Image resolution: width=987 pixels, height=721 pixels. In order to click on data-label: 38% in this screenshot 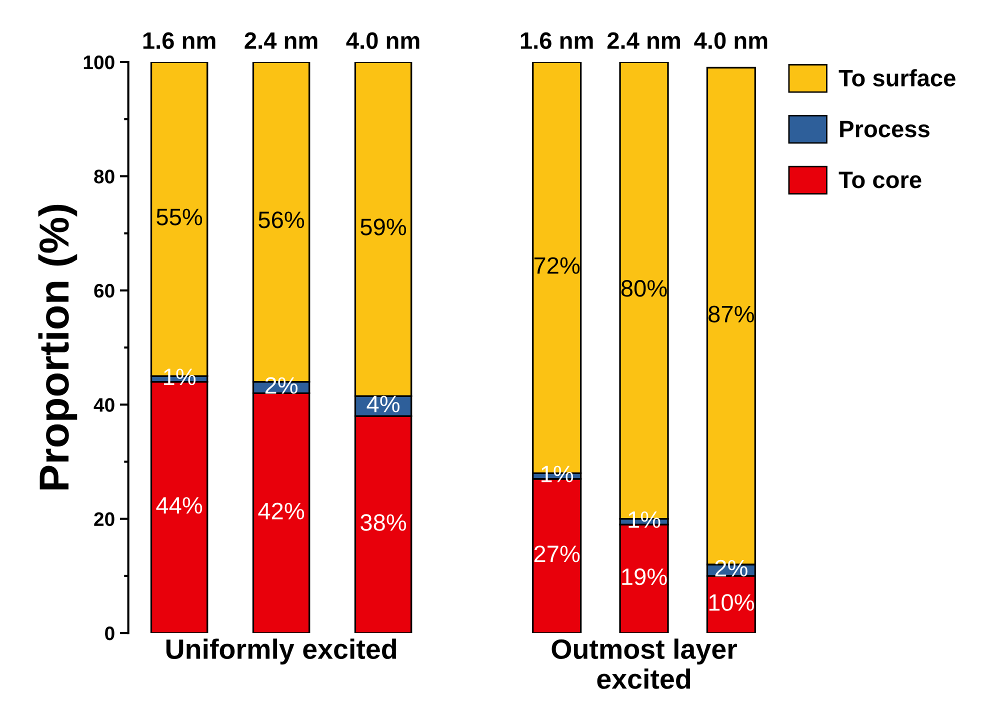, I will do `click(383, 522)`.